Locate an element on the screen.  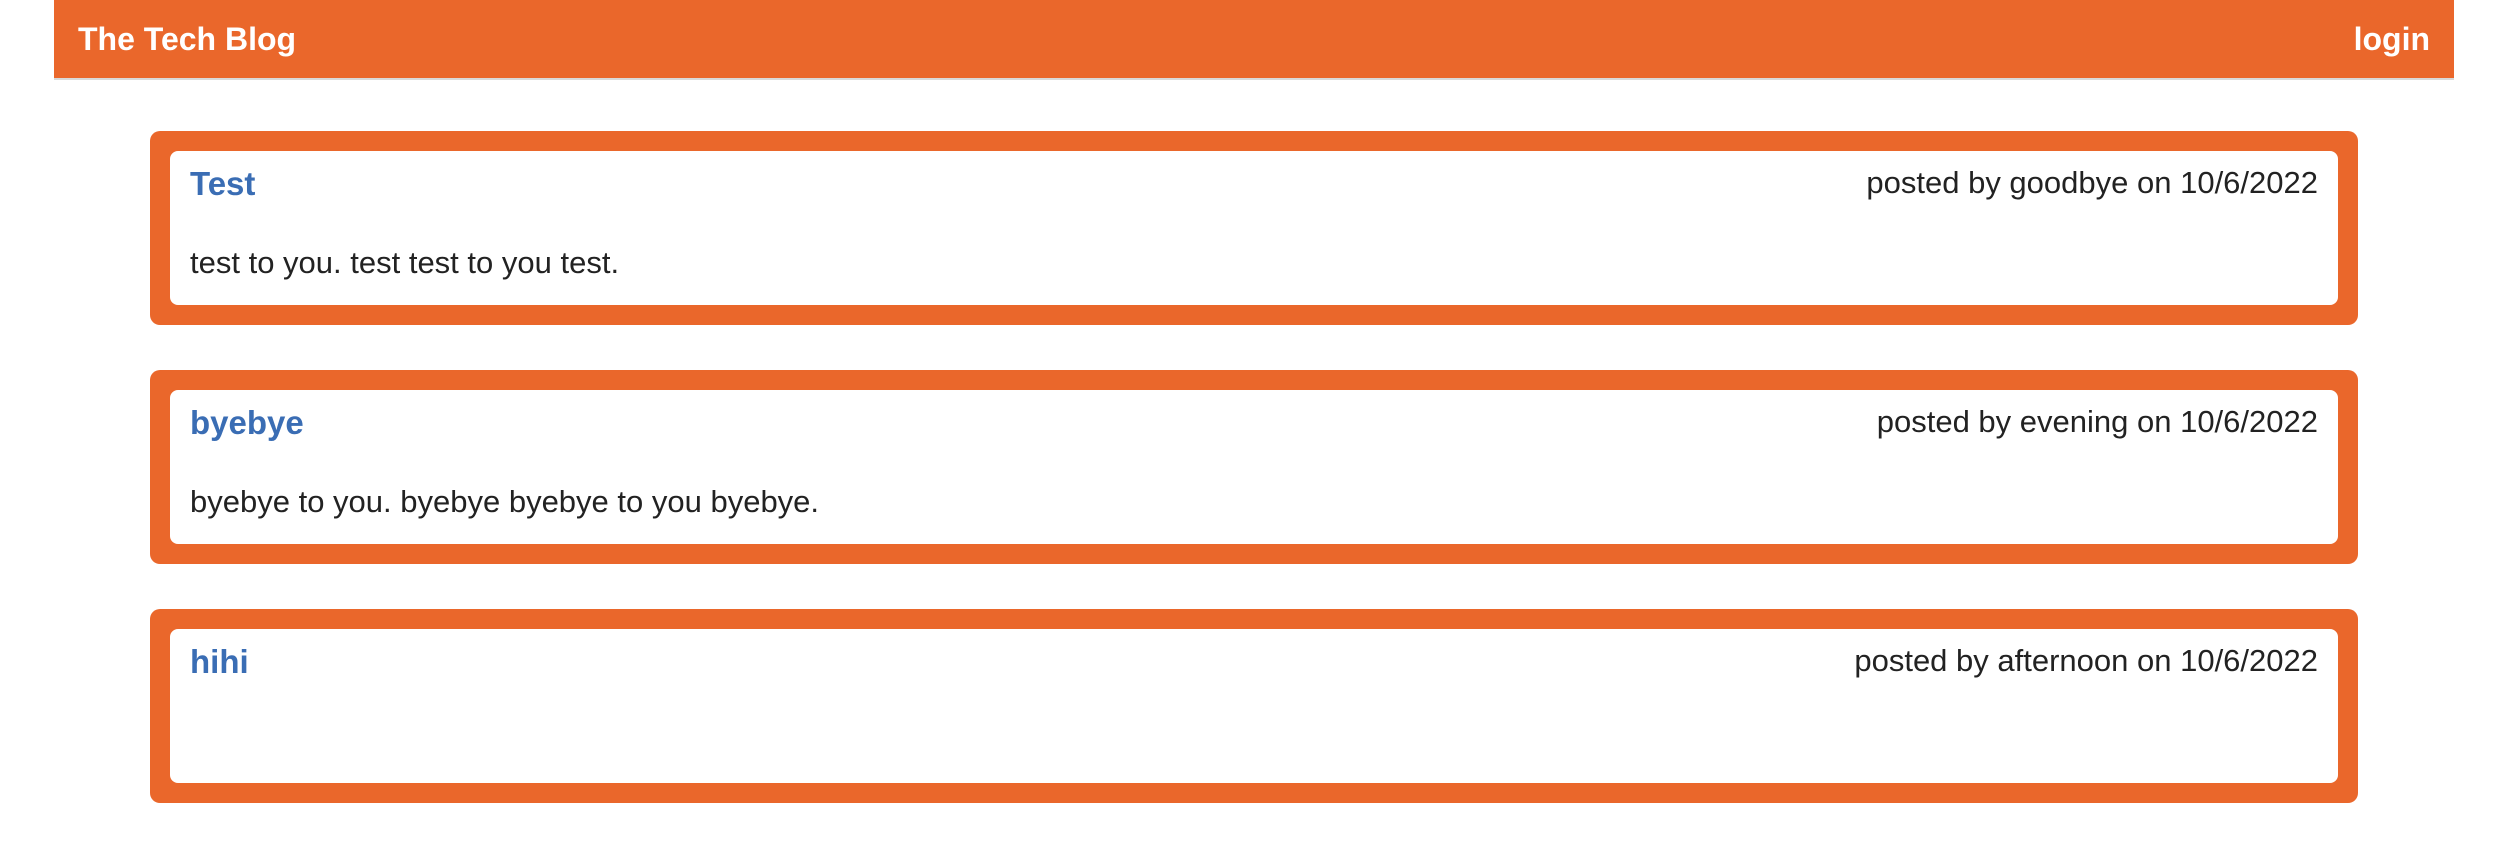
post-meta: posted by evening on 10/6/2022 is located at coordinates (2097, 421).